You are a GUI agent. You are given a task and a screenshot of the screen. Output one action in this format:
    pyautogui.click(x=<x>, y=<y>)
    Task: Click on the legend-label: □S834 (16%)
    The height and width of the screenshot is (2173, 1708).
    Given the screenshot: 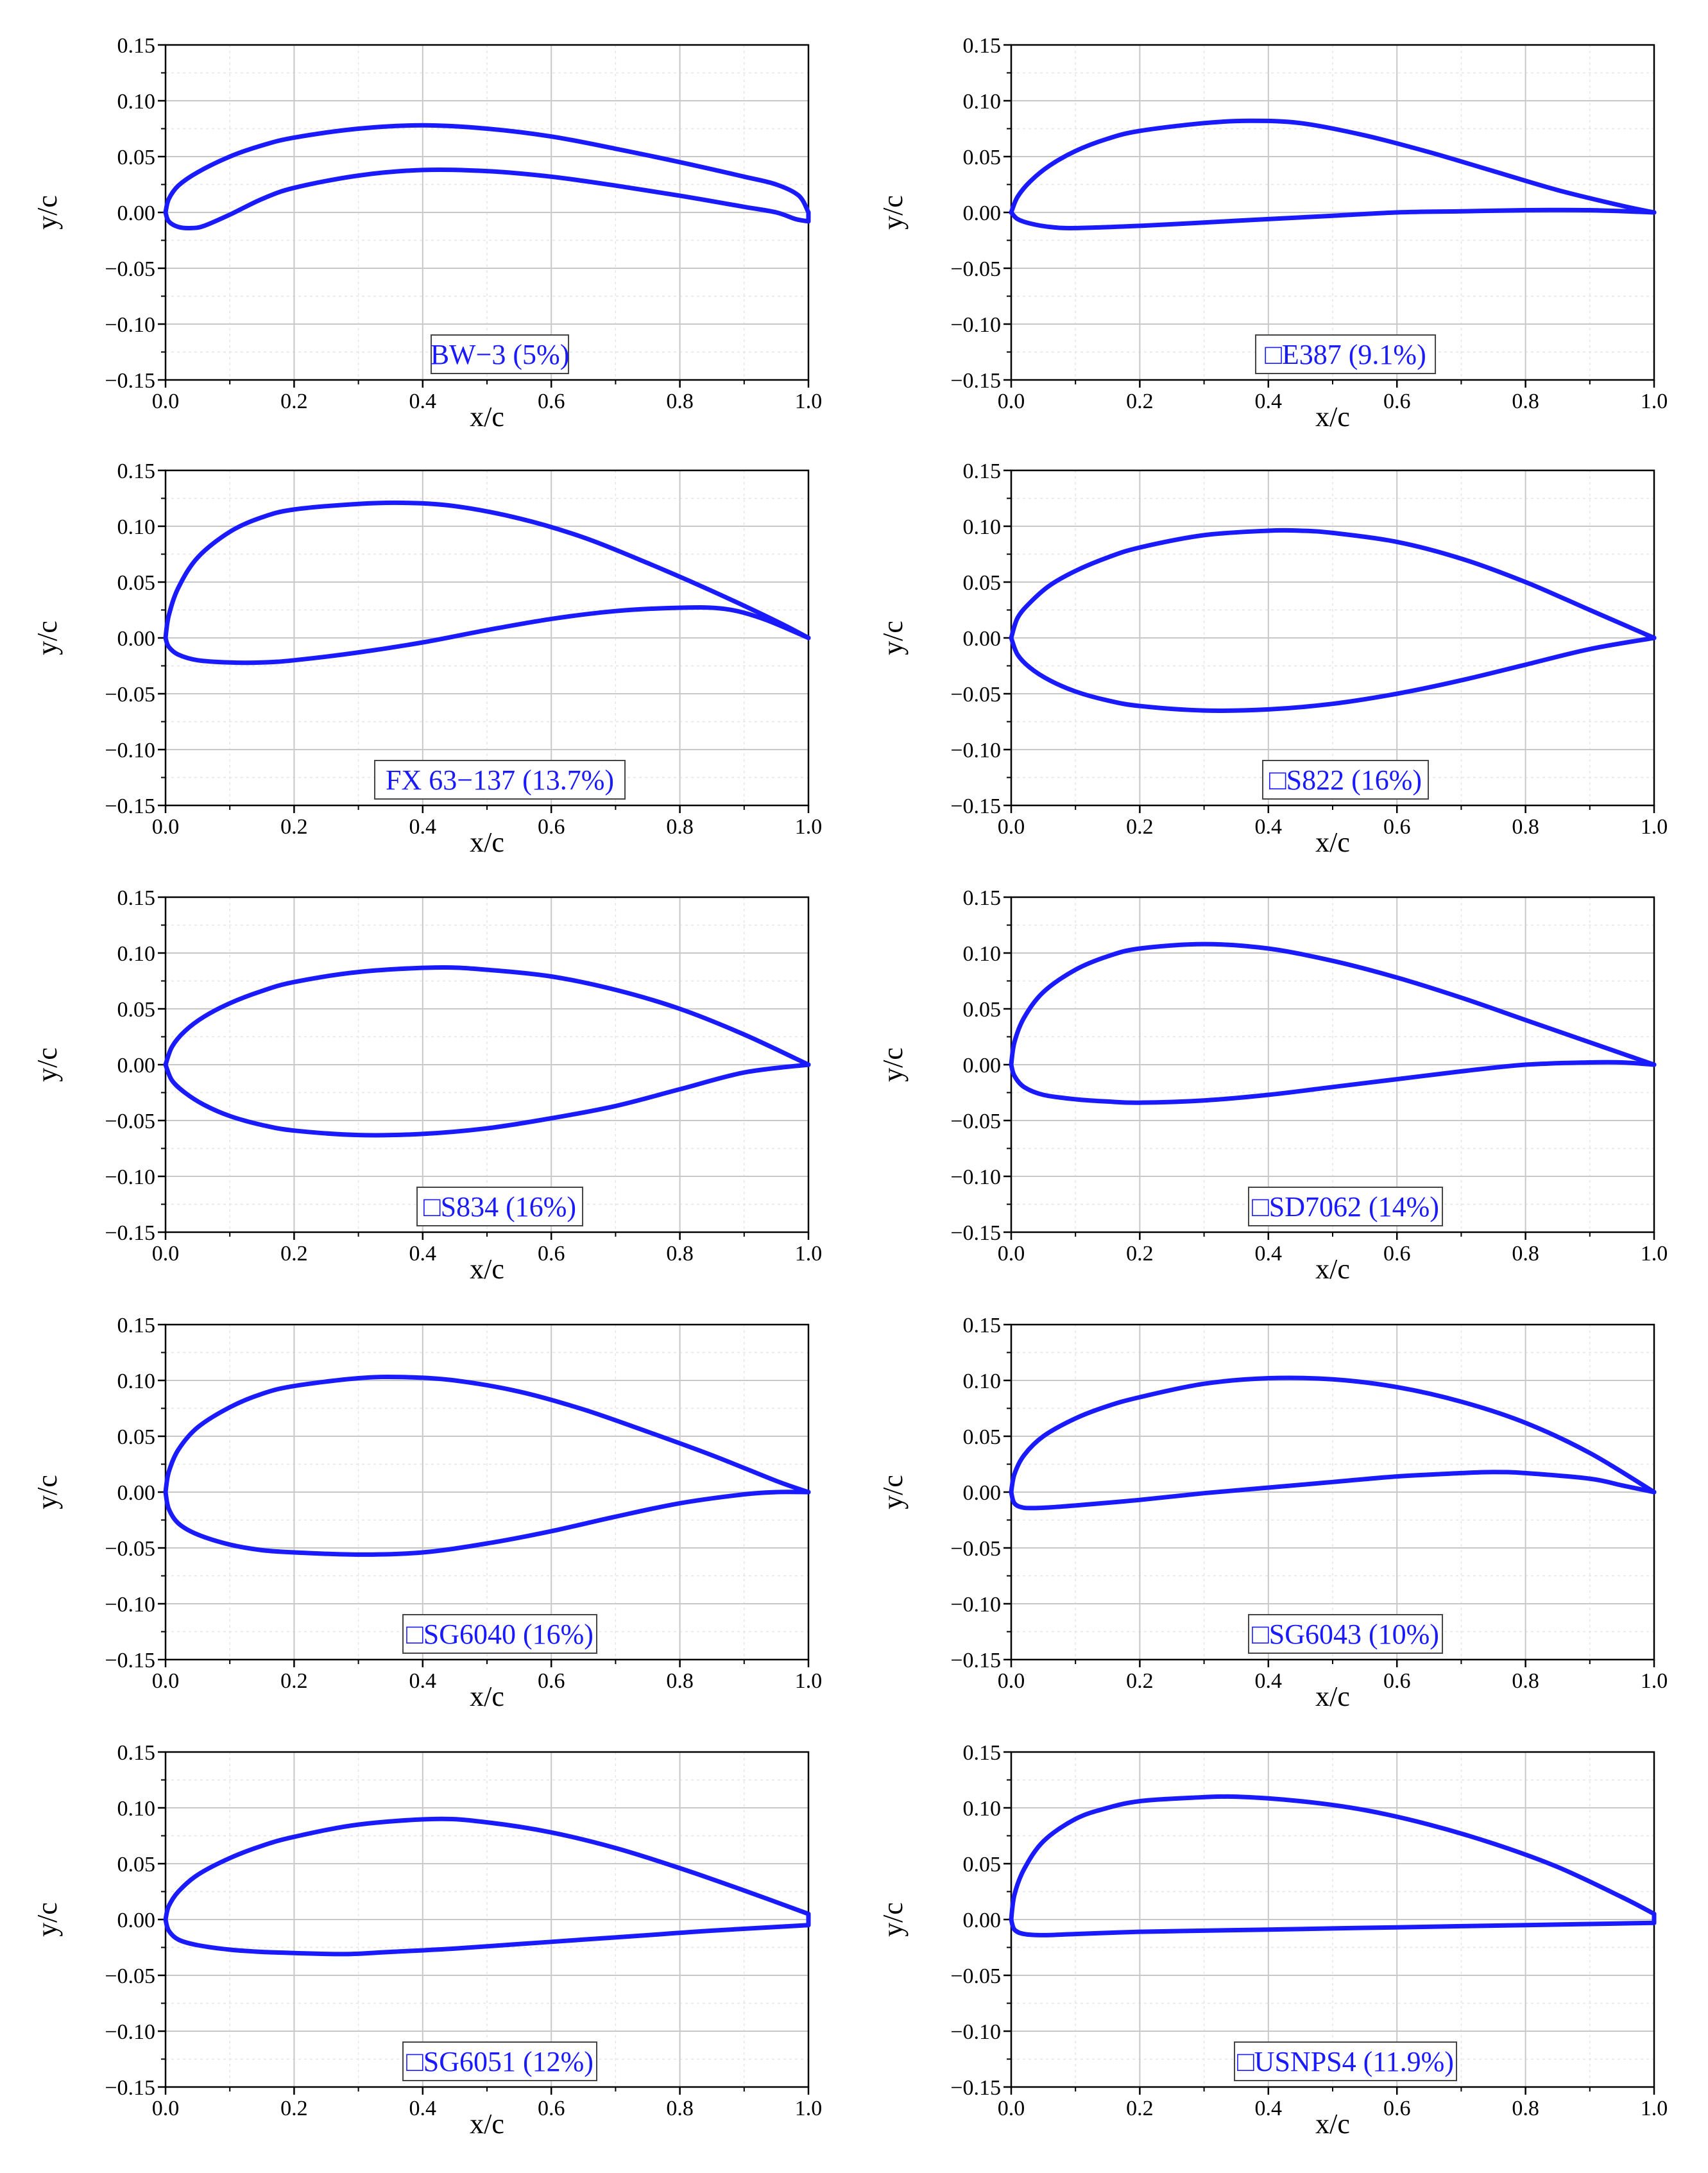 What is the action you would take?
    pyautogui.click(x=500, y=1207)
    